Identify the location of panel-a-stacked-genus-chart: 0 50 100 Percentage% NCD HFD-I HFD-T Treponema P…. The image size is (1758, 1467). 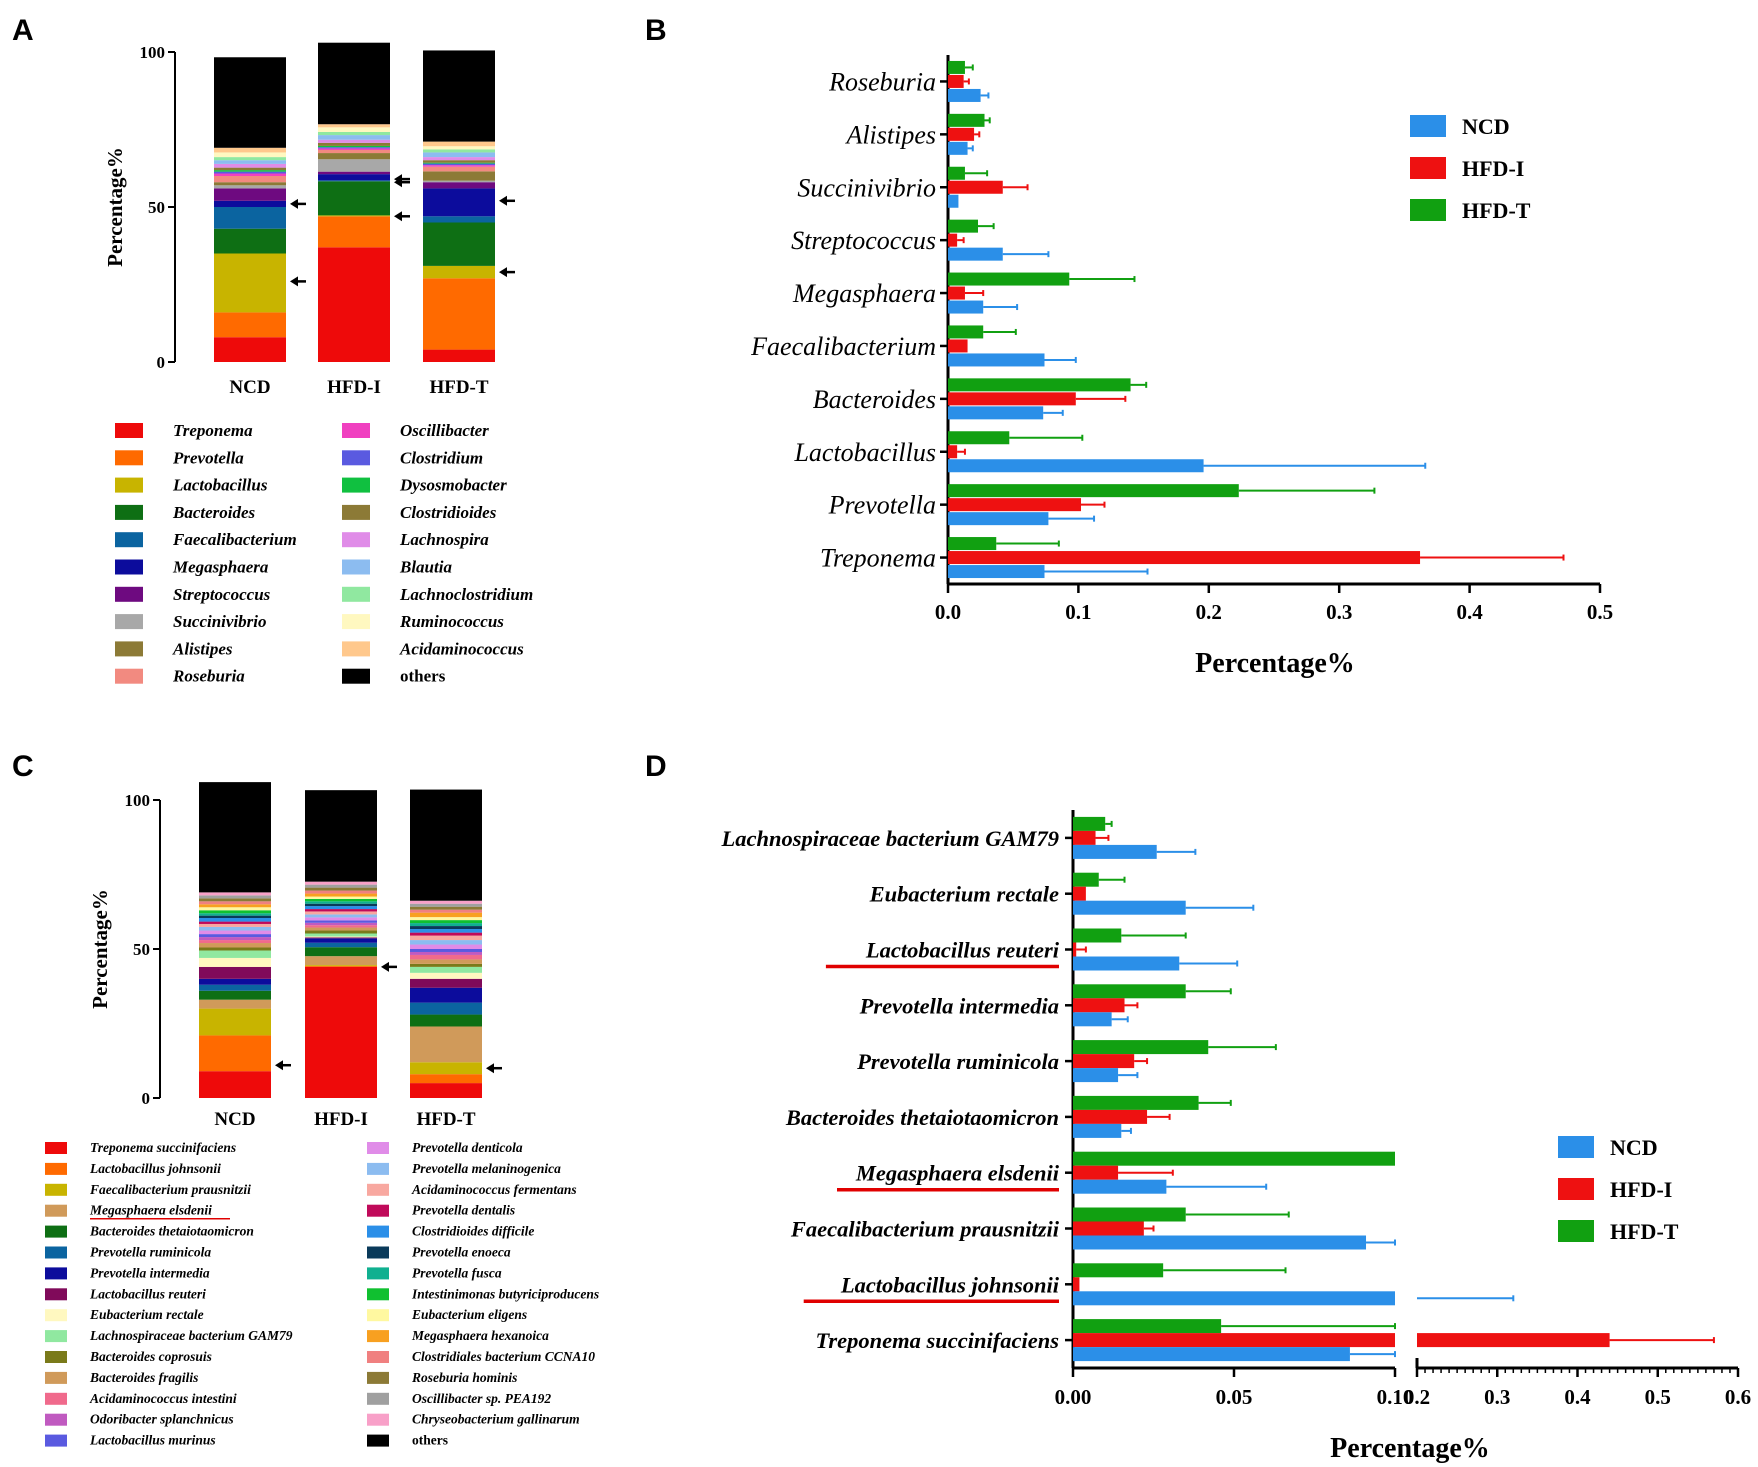
(318, 364).